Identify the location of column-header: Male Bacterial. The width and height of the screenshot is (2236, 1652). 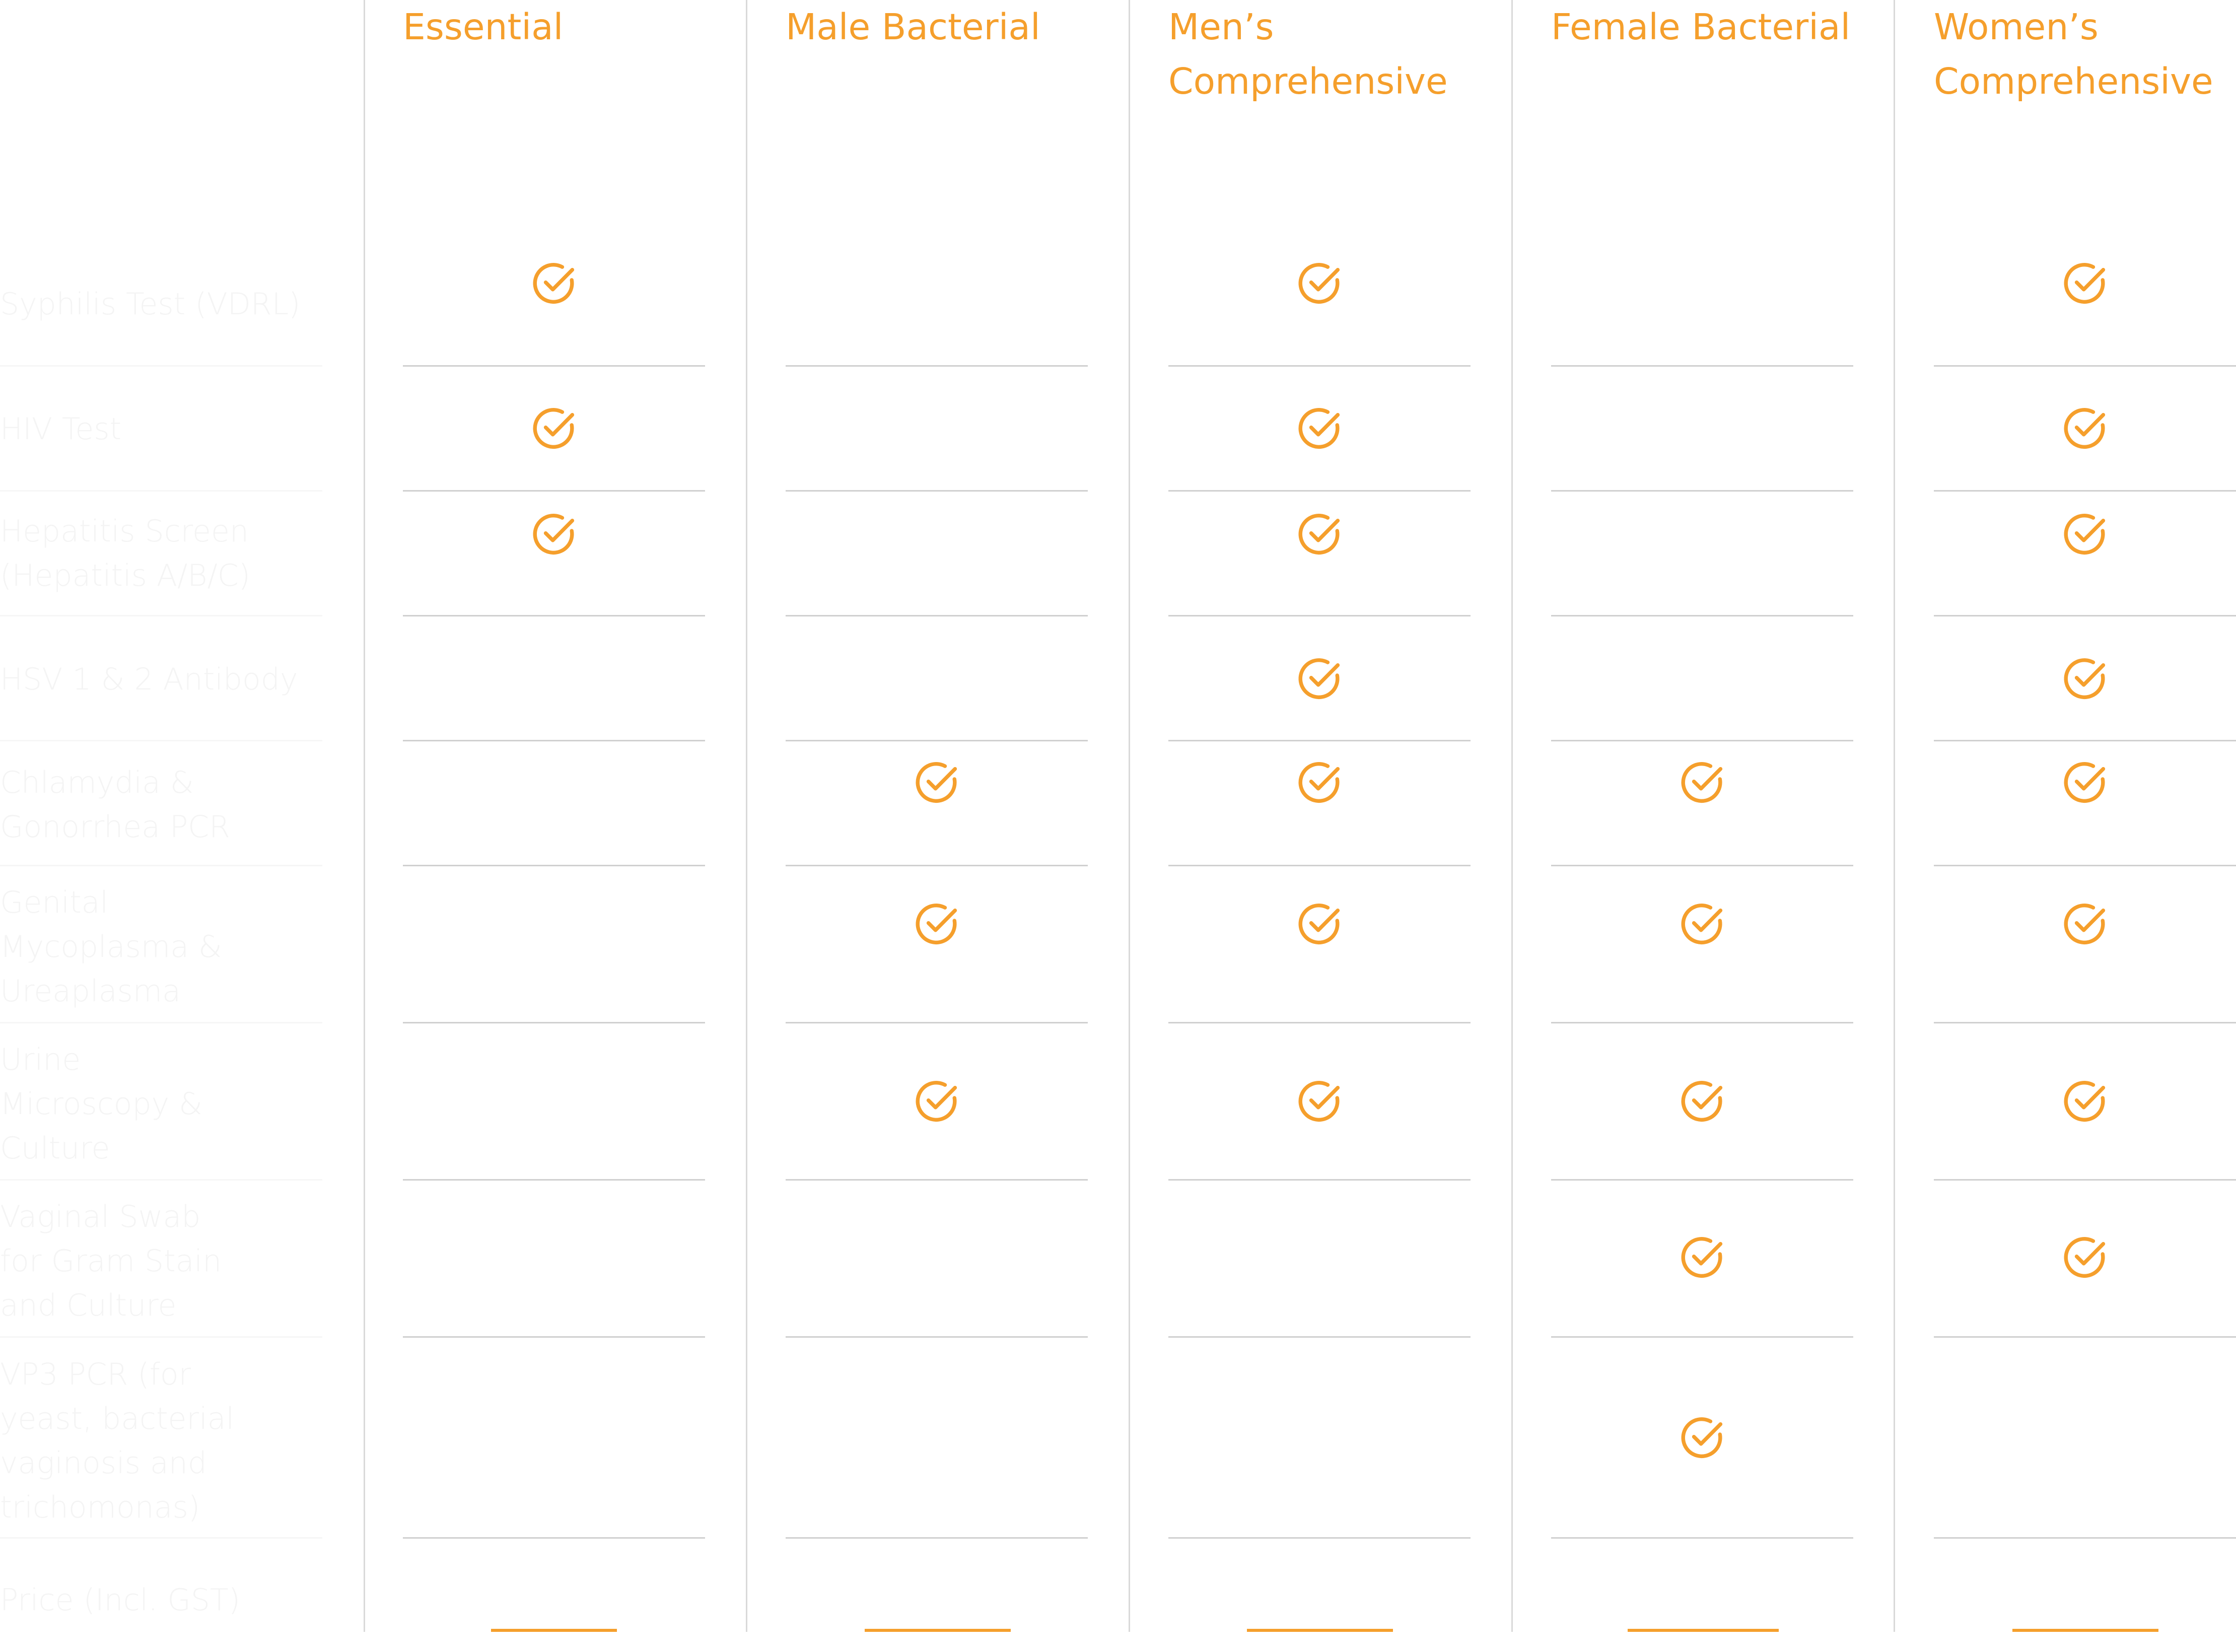
(913, 27).